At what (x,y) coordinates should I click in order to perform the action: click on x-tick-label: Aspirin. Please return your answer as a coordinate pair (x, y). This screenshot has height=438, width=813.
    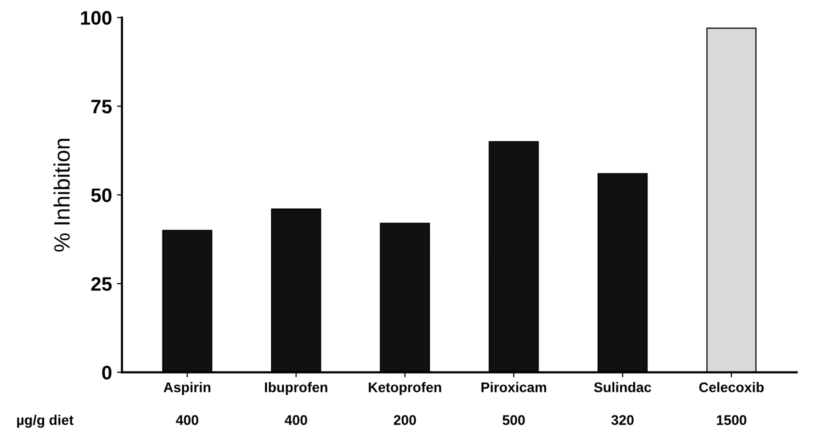
    Looking at the image, I should click on (187, 388).